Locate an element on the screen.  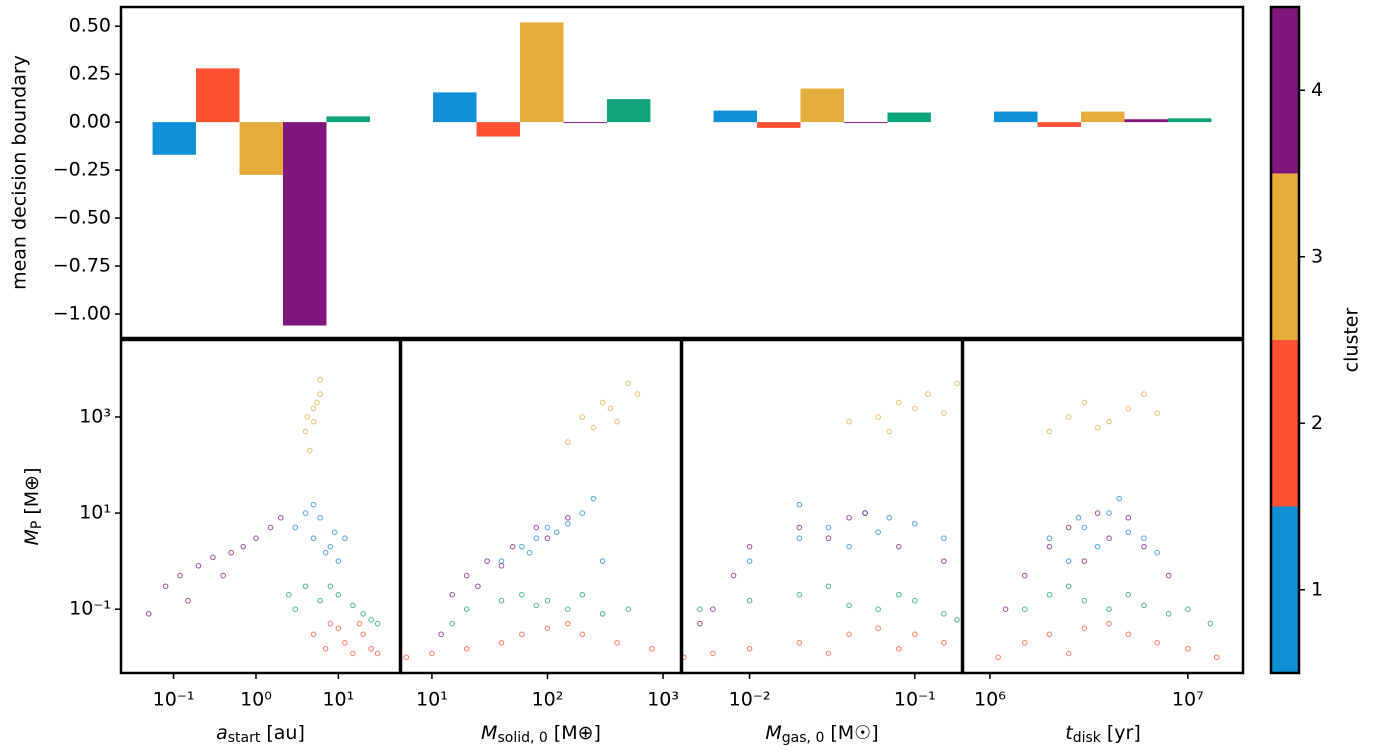
y-tick-label: 0.50 is located at coordinates (90, 26).